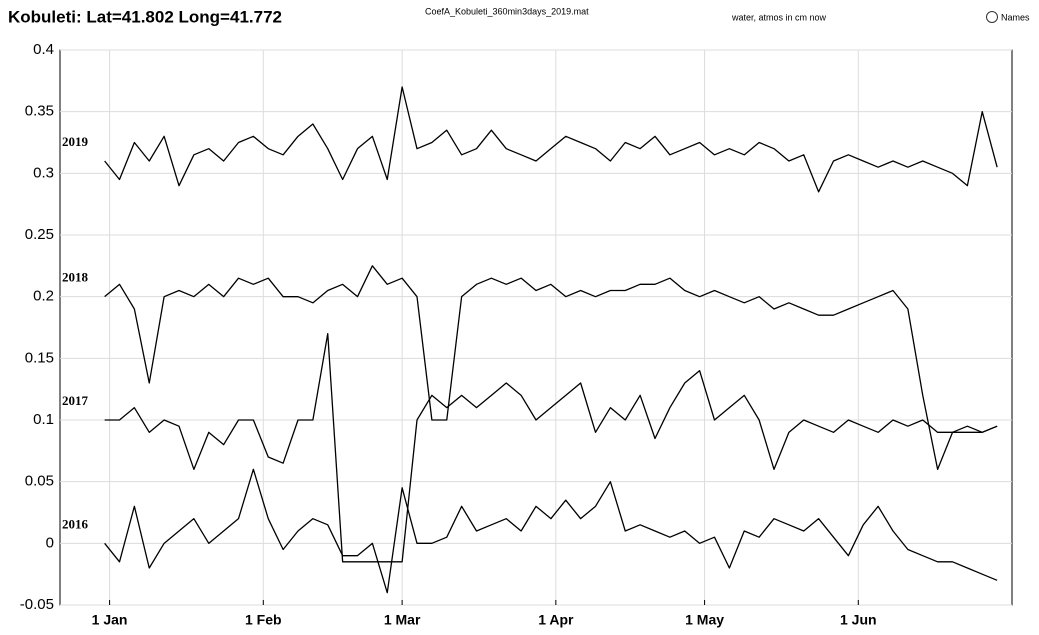  Describe the element at coordinates (75, 400) in the screenshot. I see `series-label: 2017` at that location.